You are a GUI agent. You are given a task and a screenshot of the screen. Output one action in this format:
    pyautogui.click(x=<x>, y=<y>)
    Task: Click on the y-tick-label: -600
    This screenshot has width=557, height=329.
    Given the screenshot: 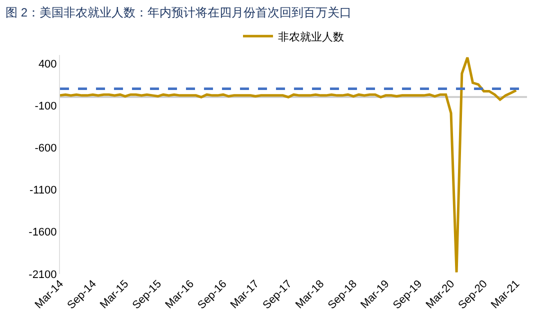 What is the action you would take?
    pyautogui.click(x=45, y=148)
    